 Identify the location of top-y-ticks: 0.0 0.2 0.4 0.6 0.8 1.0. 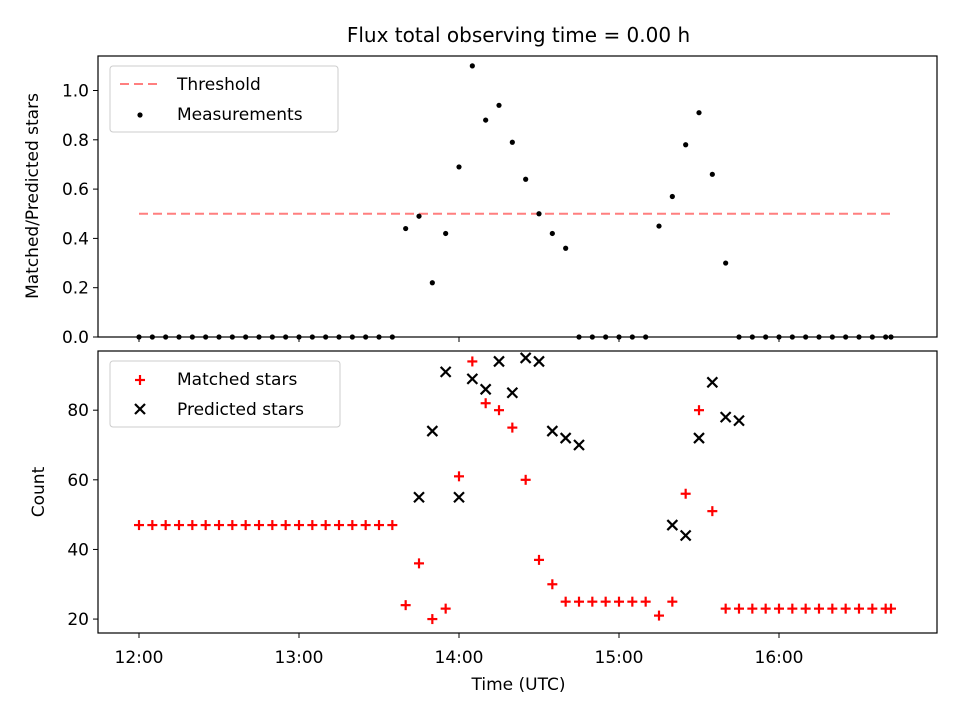
(80, 215).